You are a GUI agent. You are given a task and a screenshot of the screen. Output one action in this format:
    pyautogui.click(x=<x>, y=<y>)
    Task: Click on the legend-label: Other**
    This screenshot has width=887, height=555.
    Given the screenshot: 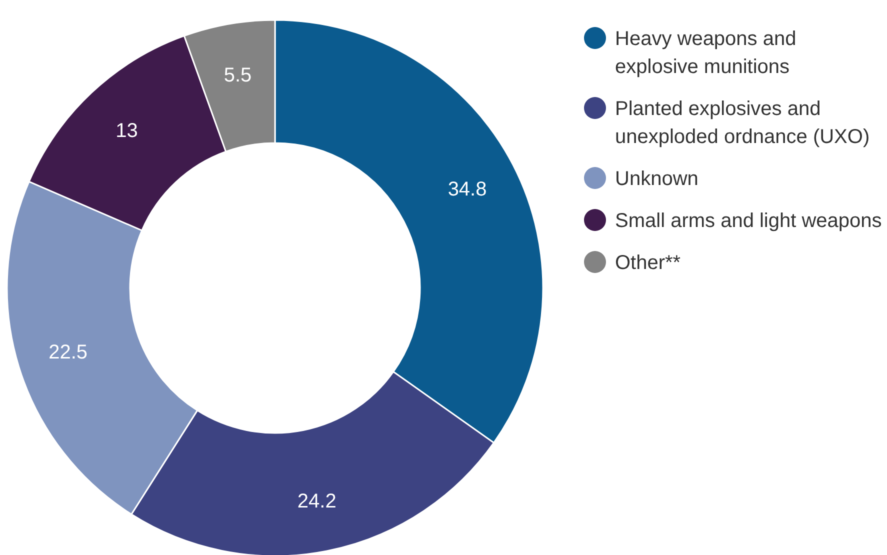 What is the action you would take?
    pyautogui.click(x=648, y=263)
    